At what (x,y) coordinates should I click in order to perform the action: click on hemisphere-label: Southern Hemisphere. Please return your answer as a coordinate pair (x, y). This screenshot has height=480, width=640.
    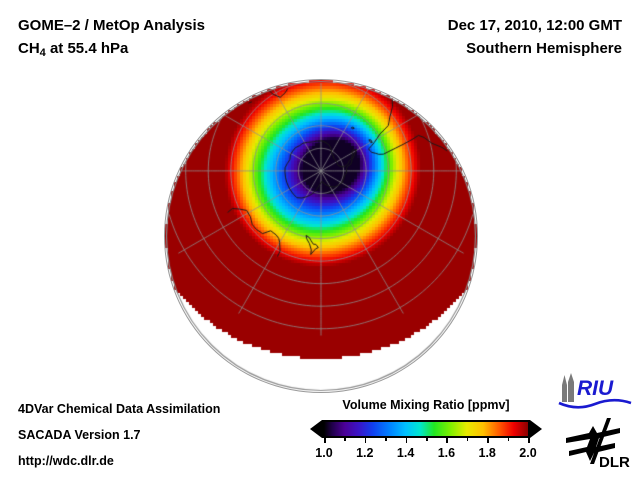
    Looking at the image, I should click on (544, 48).